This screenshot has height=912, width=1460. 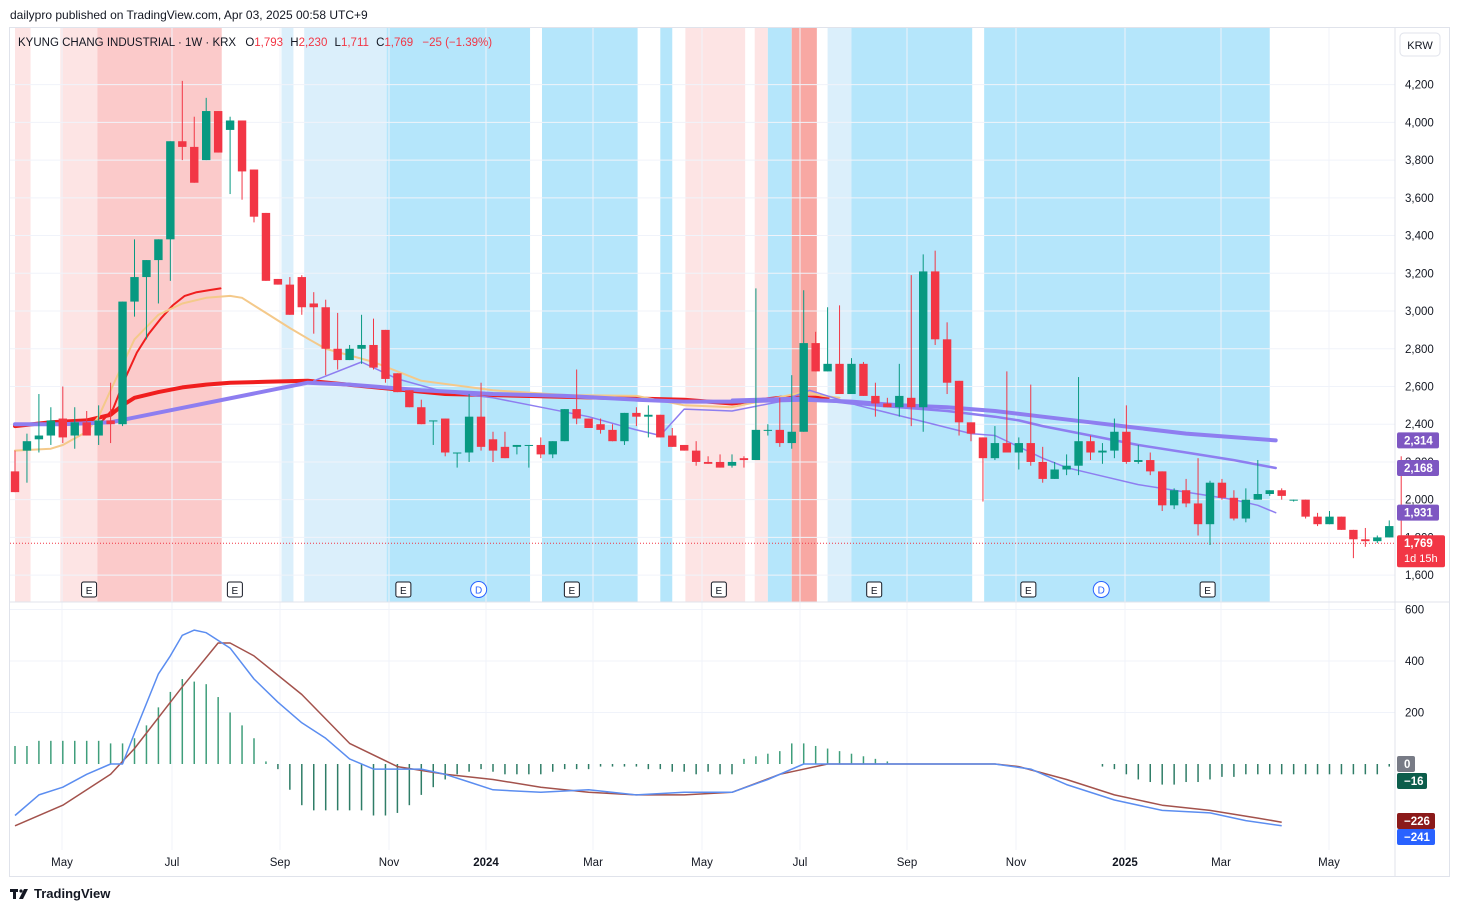 I want to click on macd-histogram, so click(x=702, y=747).